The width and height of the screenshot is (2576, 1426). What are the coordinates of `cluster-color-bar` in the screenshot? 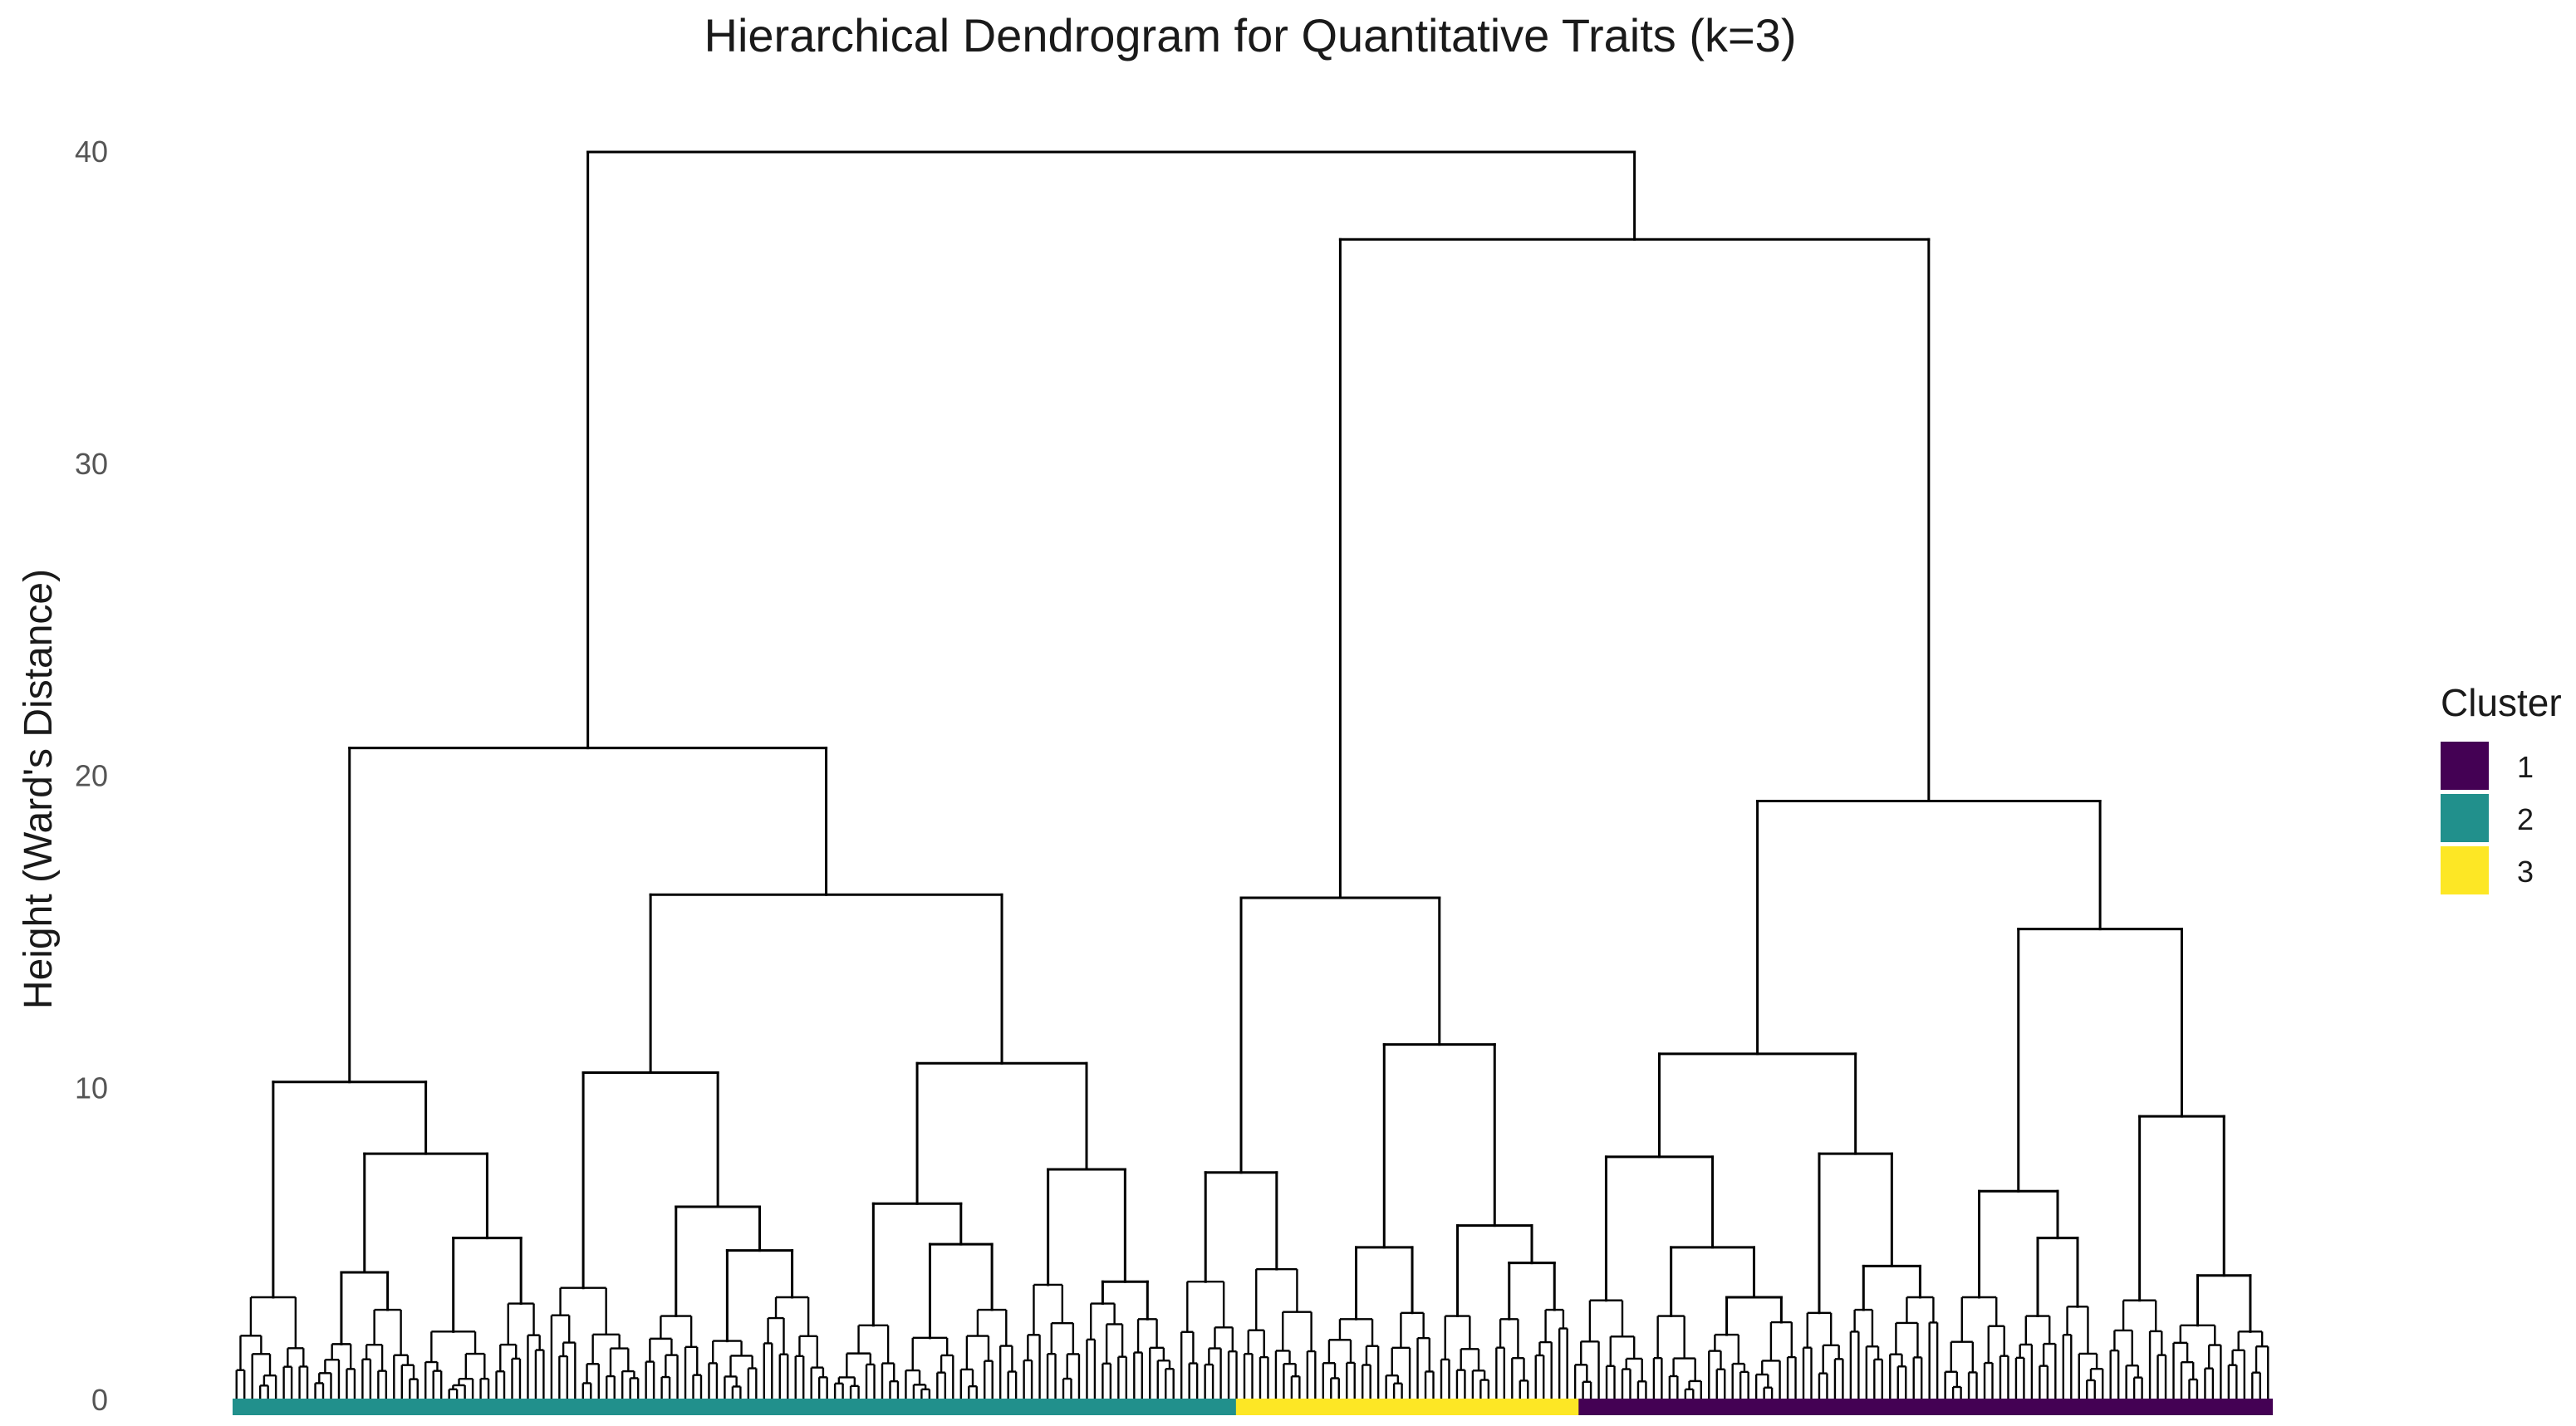 It's located at (1253, 1407).